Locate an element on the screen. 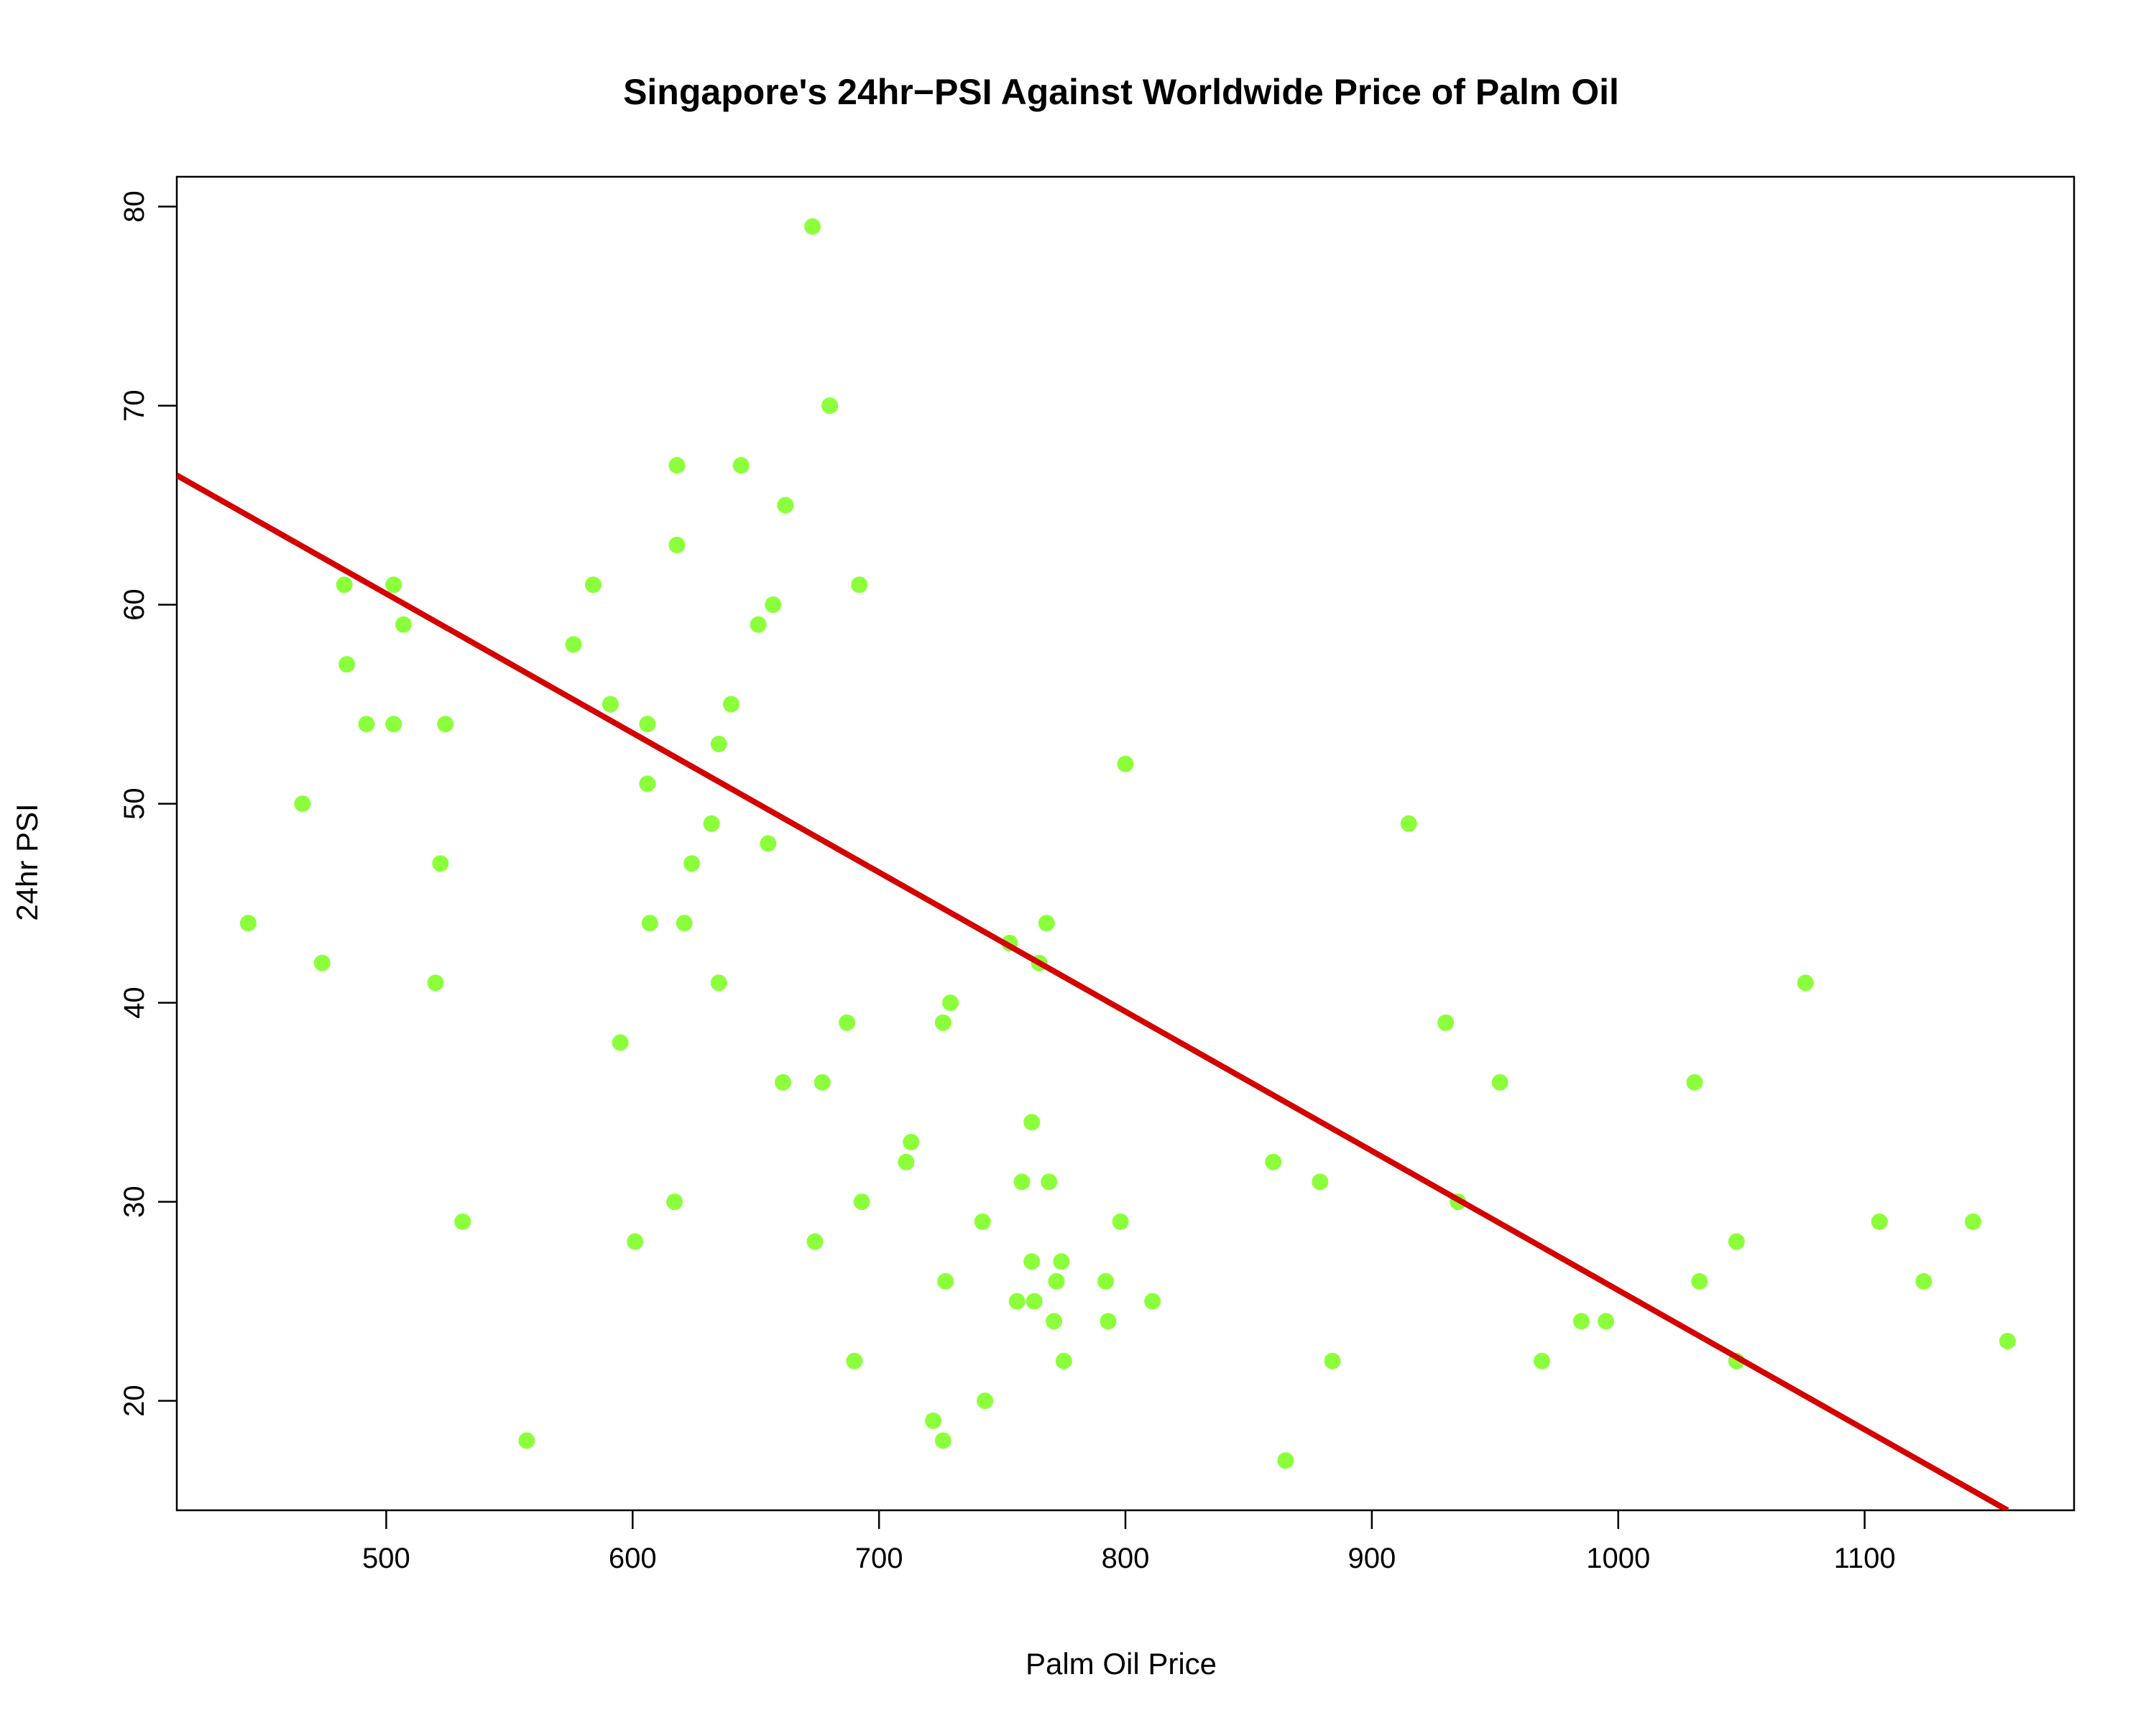 The height and width of the screenshot is (1728, 2156). y-tick-label: 80 is located at coordinates (134, 206).